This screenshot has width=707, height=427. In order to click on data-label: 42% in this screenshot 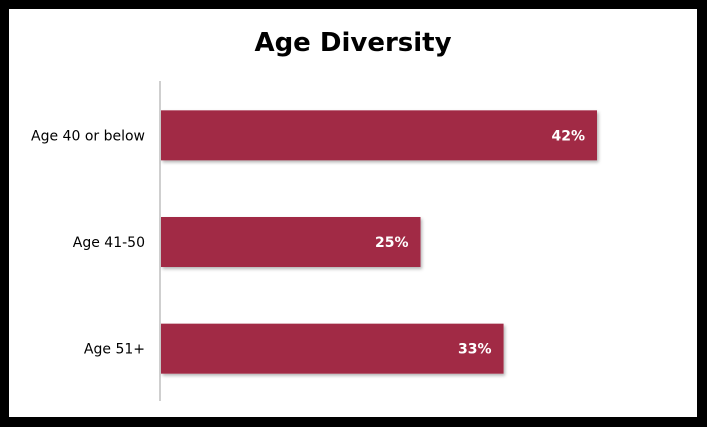, I will do `click(568, 136)`.